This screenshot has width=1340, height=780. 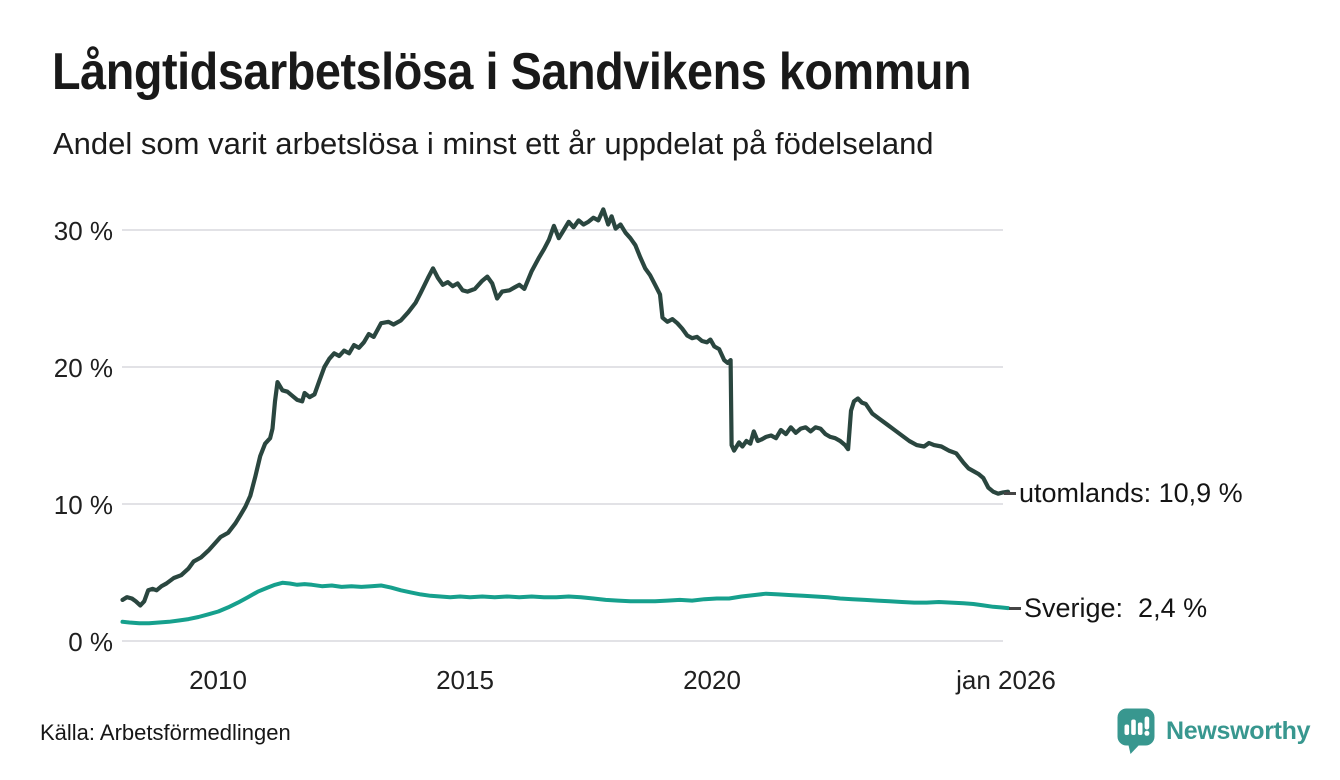 I want to click on series-end-label-text: Sverige: 2,4 %, so click(x=1116, y=608).